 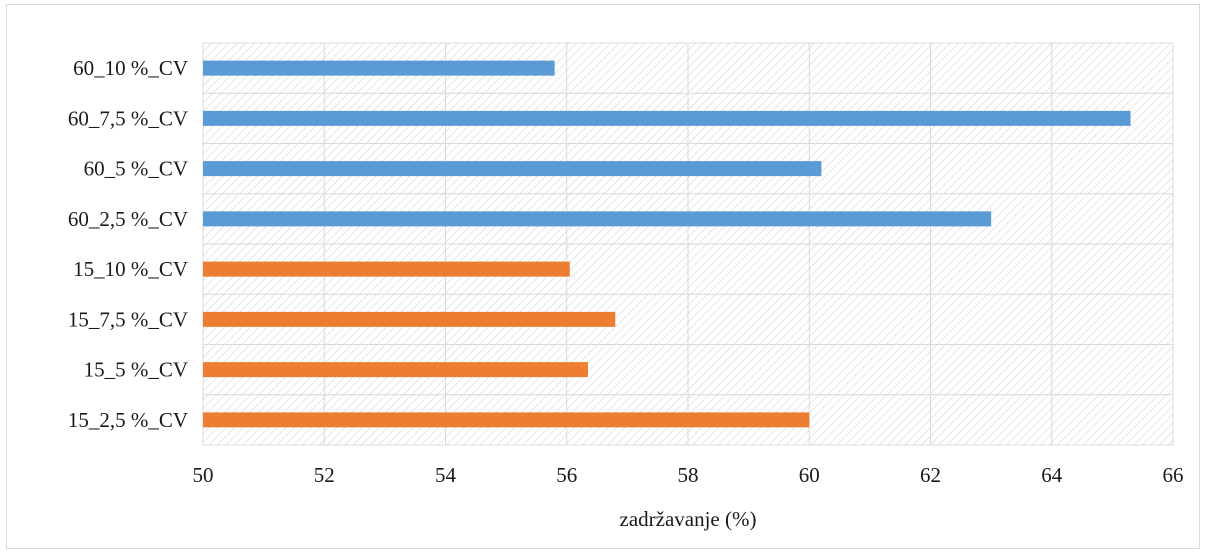 I want to click on category-label: 15_2,5 %_CV, so click(x=128, y=420).